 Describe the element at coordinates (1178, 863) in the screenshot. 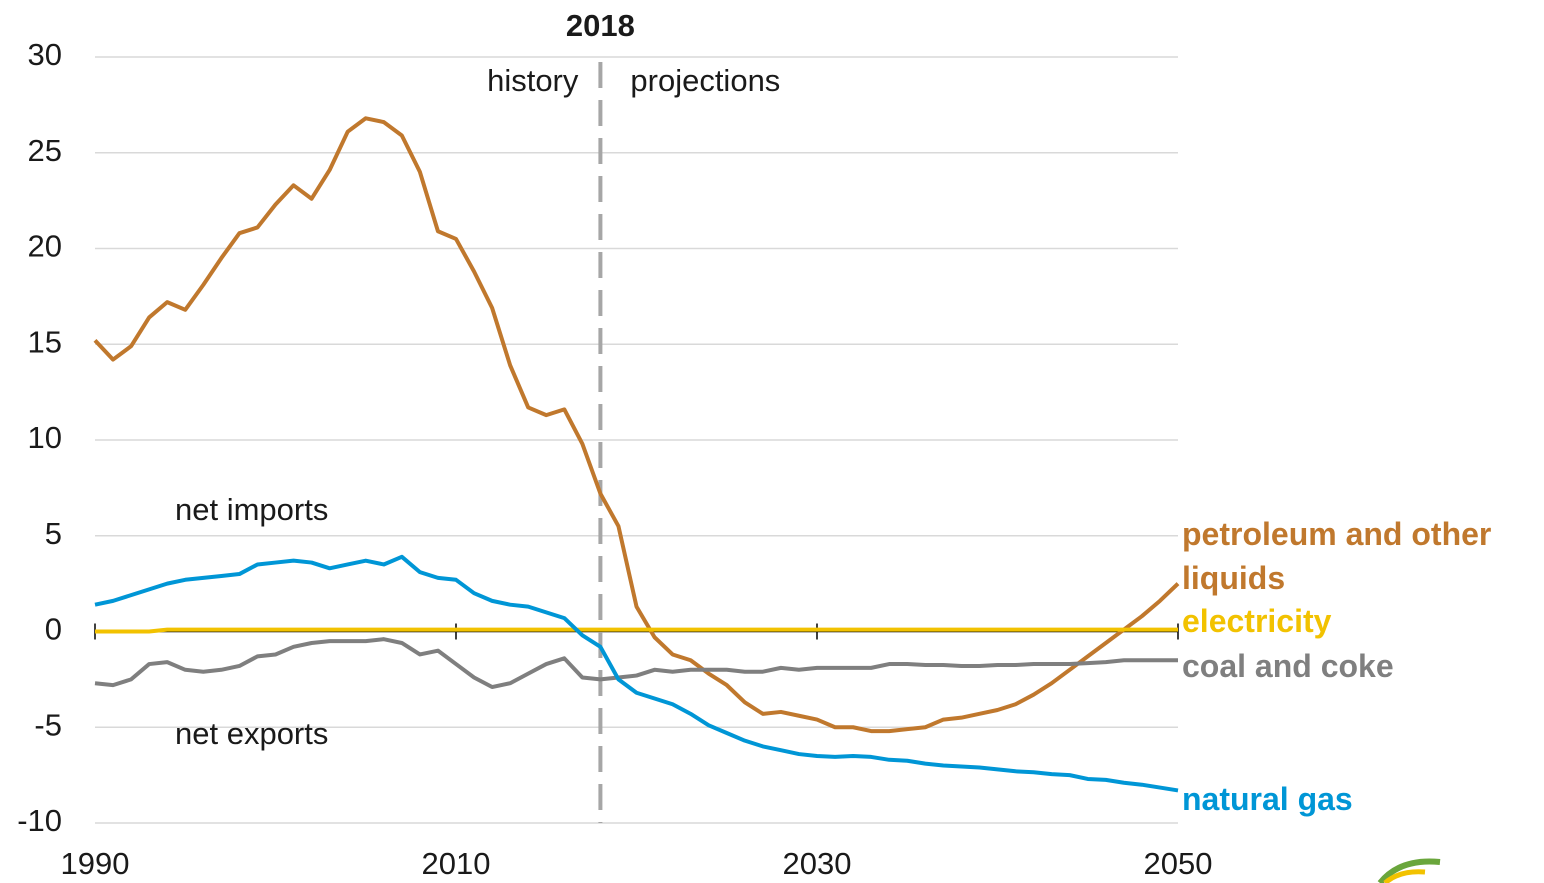

I see `x-tick-label: 2050` at that location.